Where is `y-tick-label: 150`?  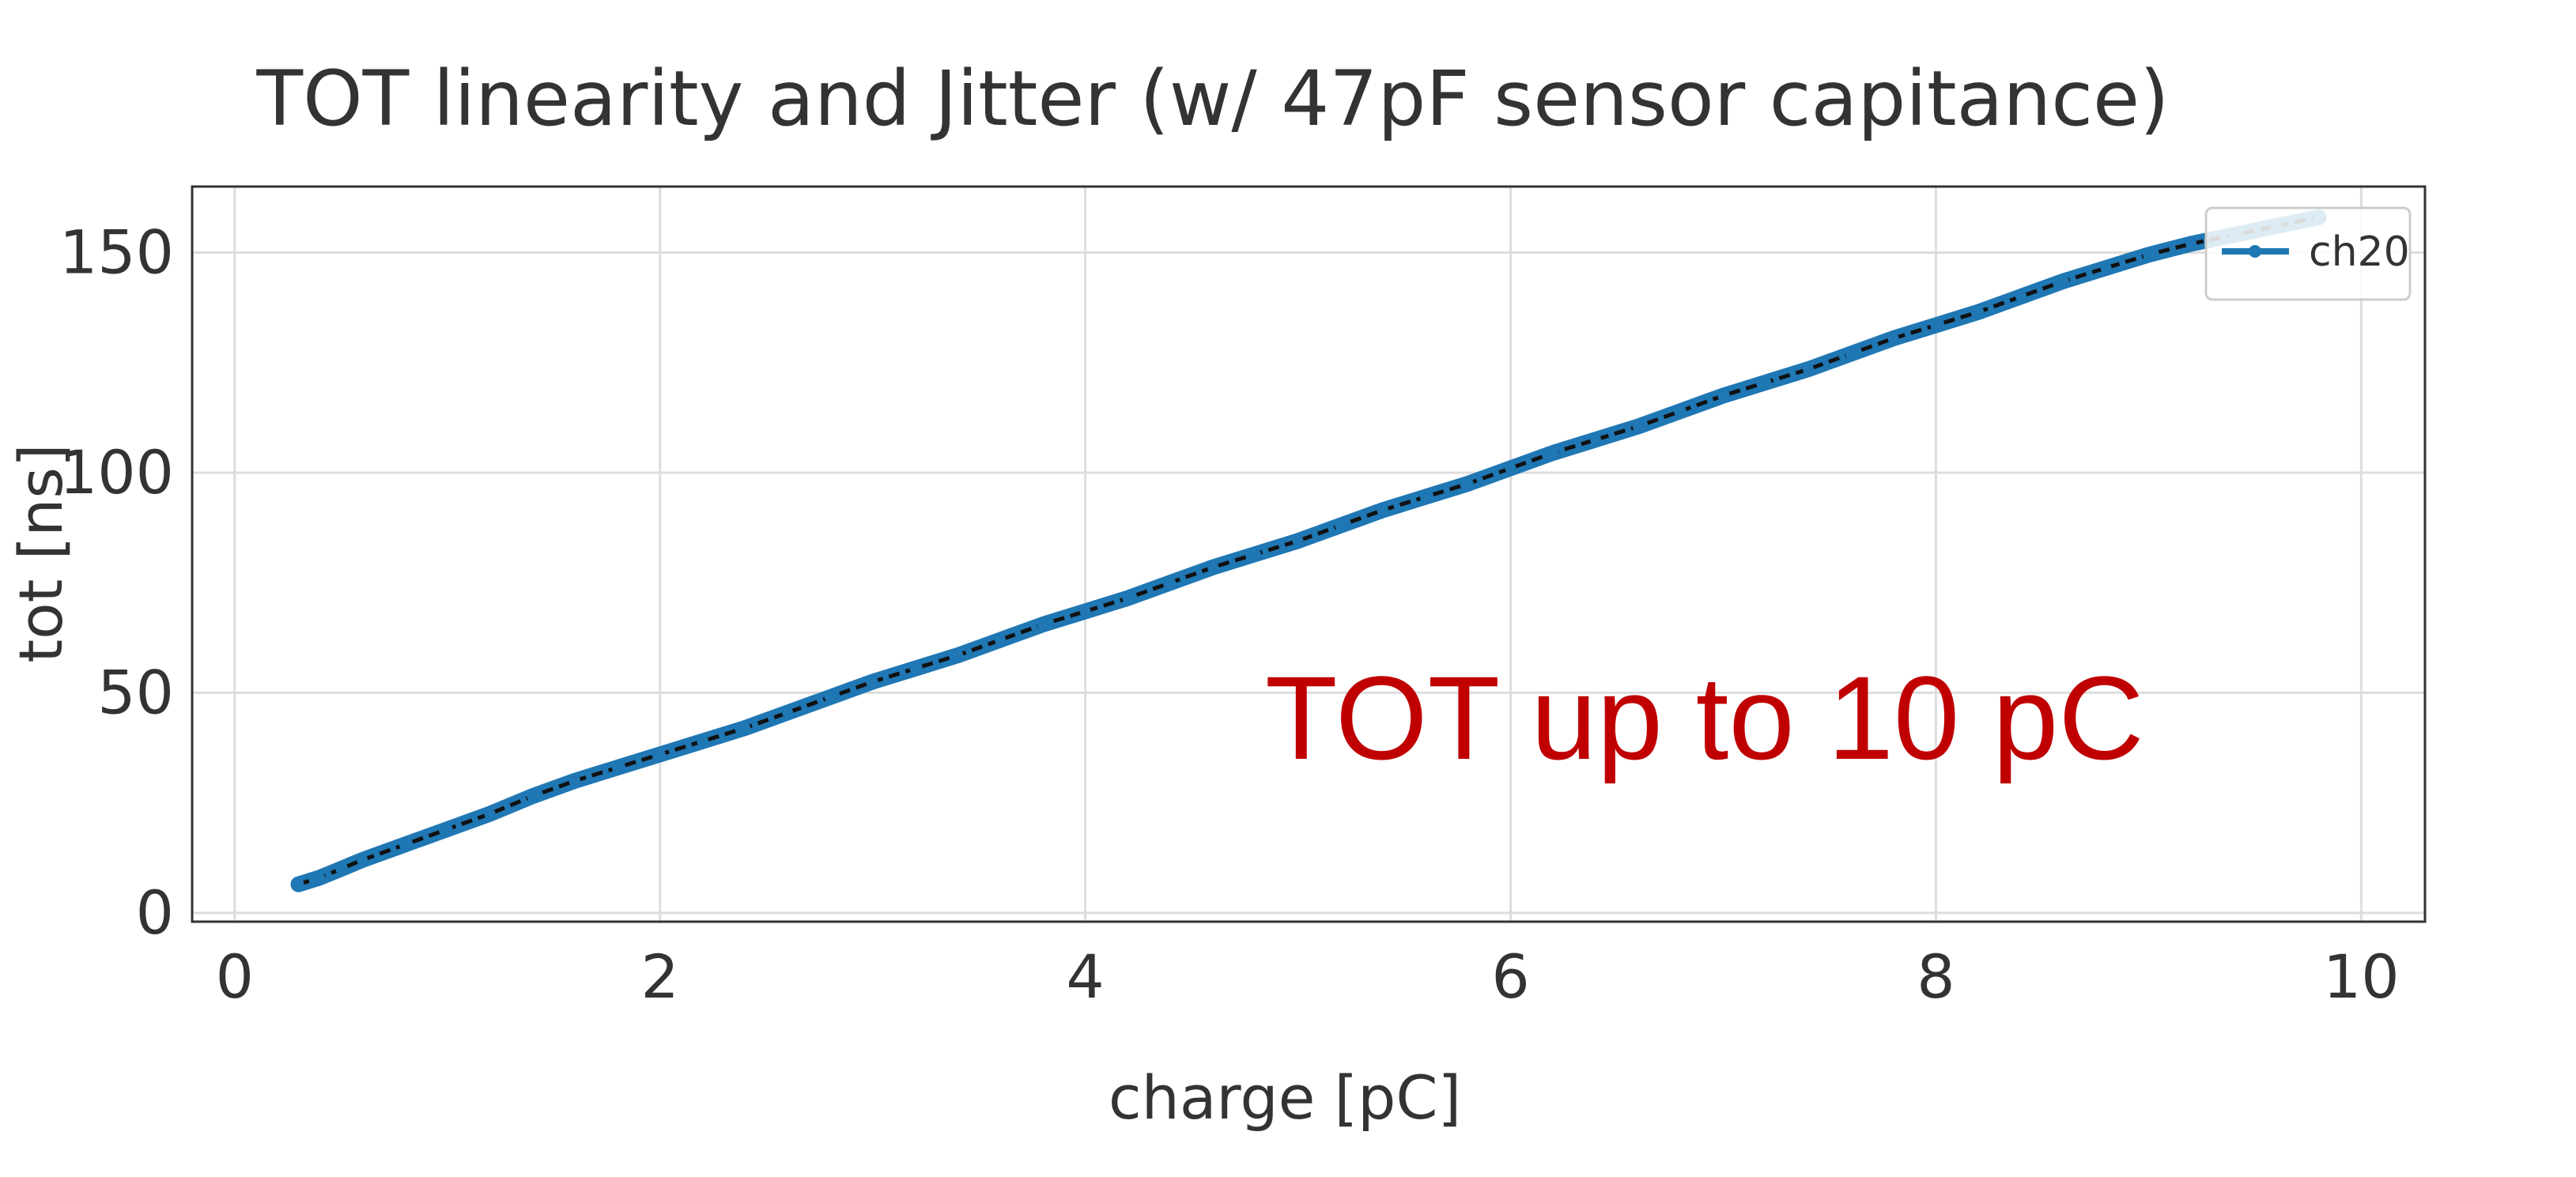 y-tick-label: 150 is located at coordinates (116, 252).